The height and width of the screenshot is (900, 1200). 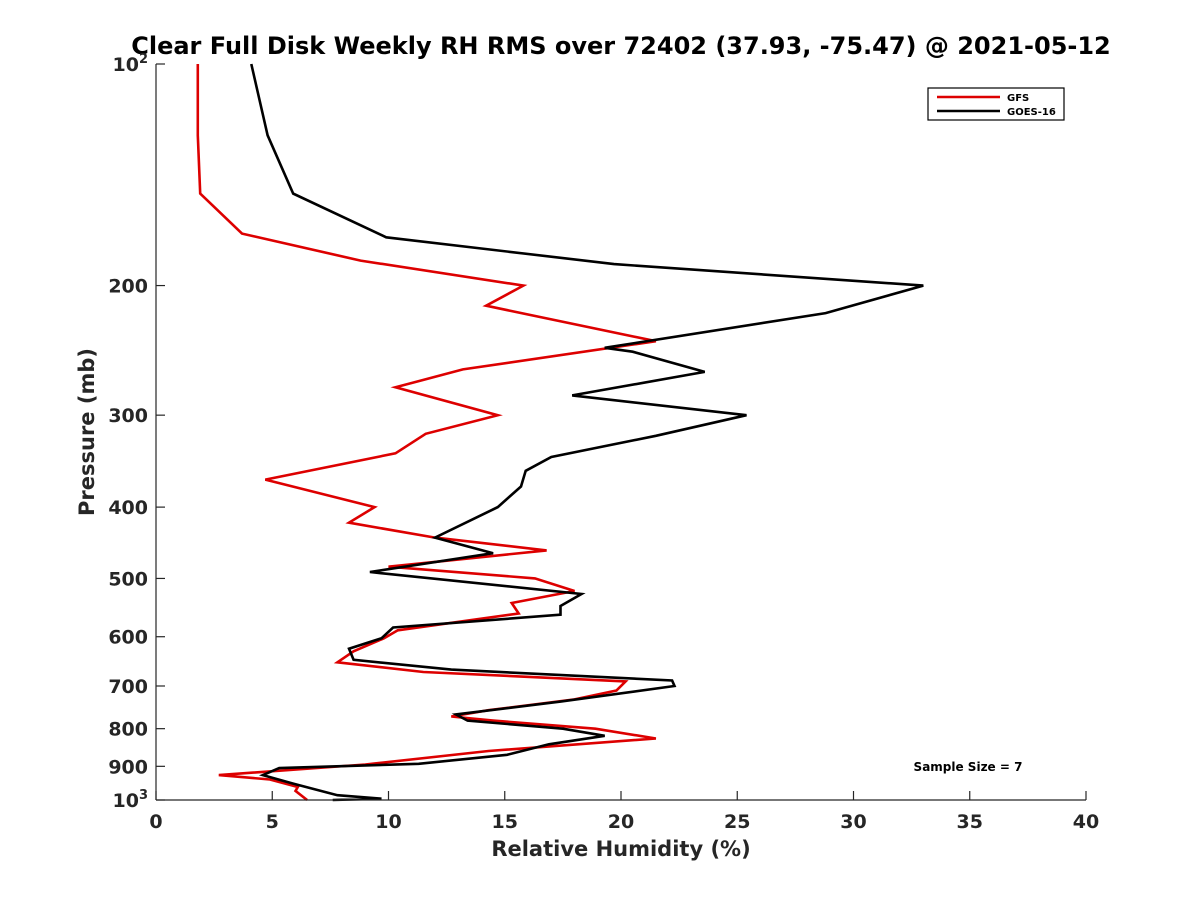 I want to click on legend-entries: GFS GOES-16, so click(x=996, y=105).